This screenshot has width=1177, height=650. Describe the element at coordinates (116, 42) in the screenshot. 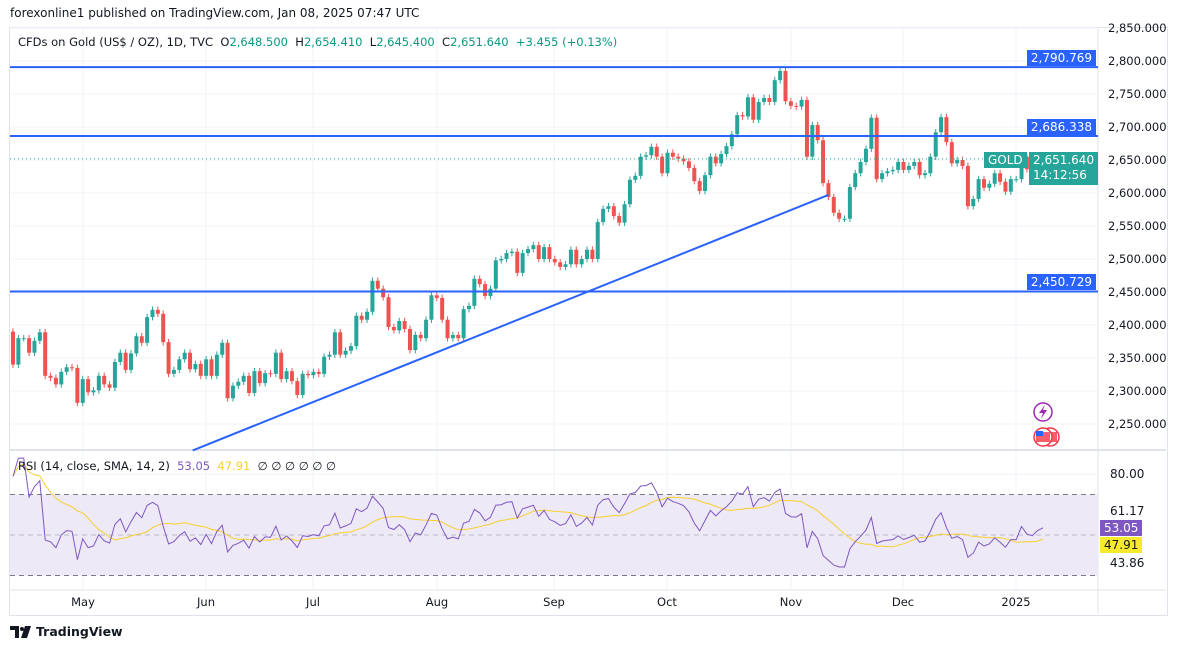

I see `symbol-name: CFDs on Gold (US$ / OZ), 1D, TVC` at that location.